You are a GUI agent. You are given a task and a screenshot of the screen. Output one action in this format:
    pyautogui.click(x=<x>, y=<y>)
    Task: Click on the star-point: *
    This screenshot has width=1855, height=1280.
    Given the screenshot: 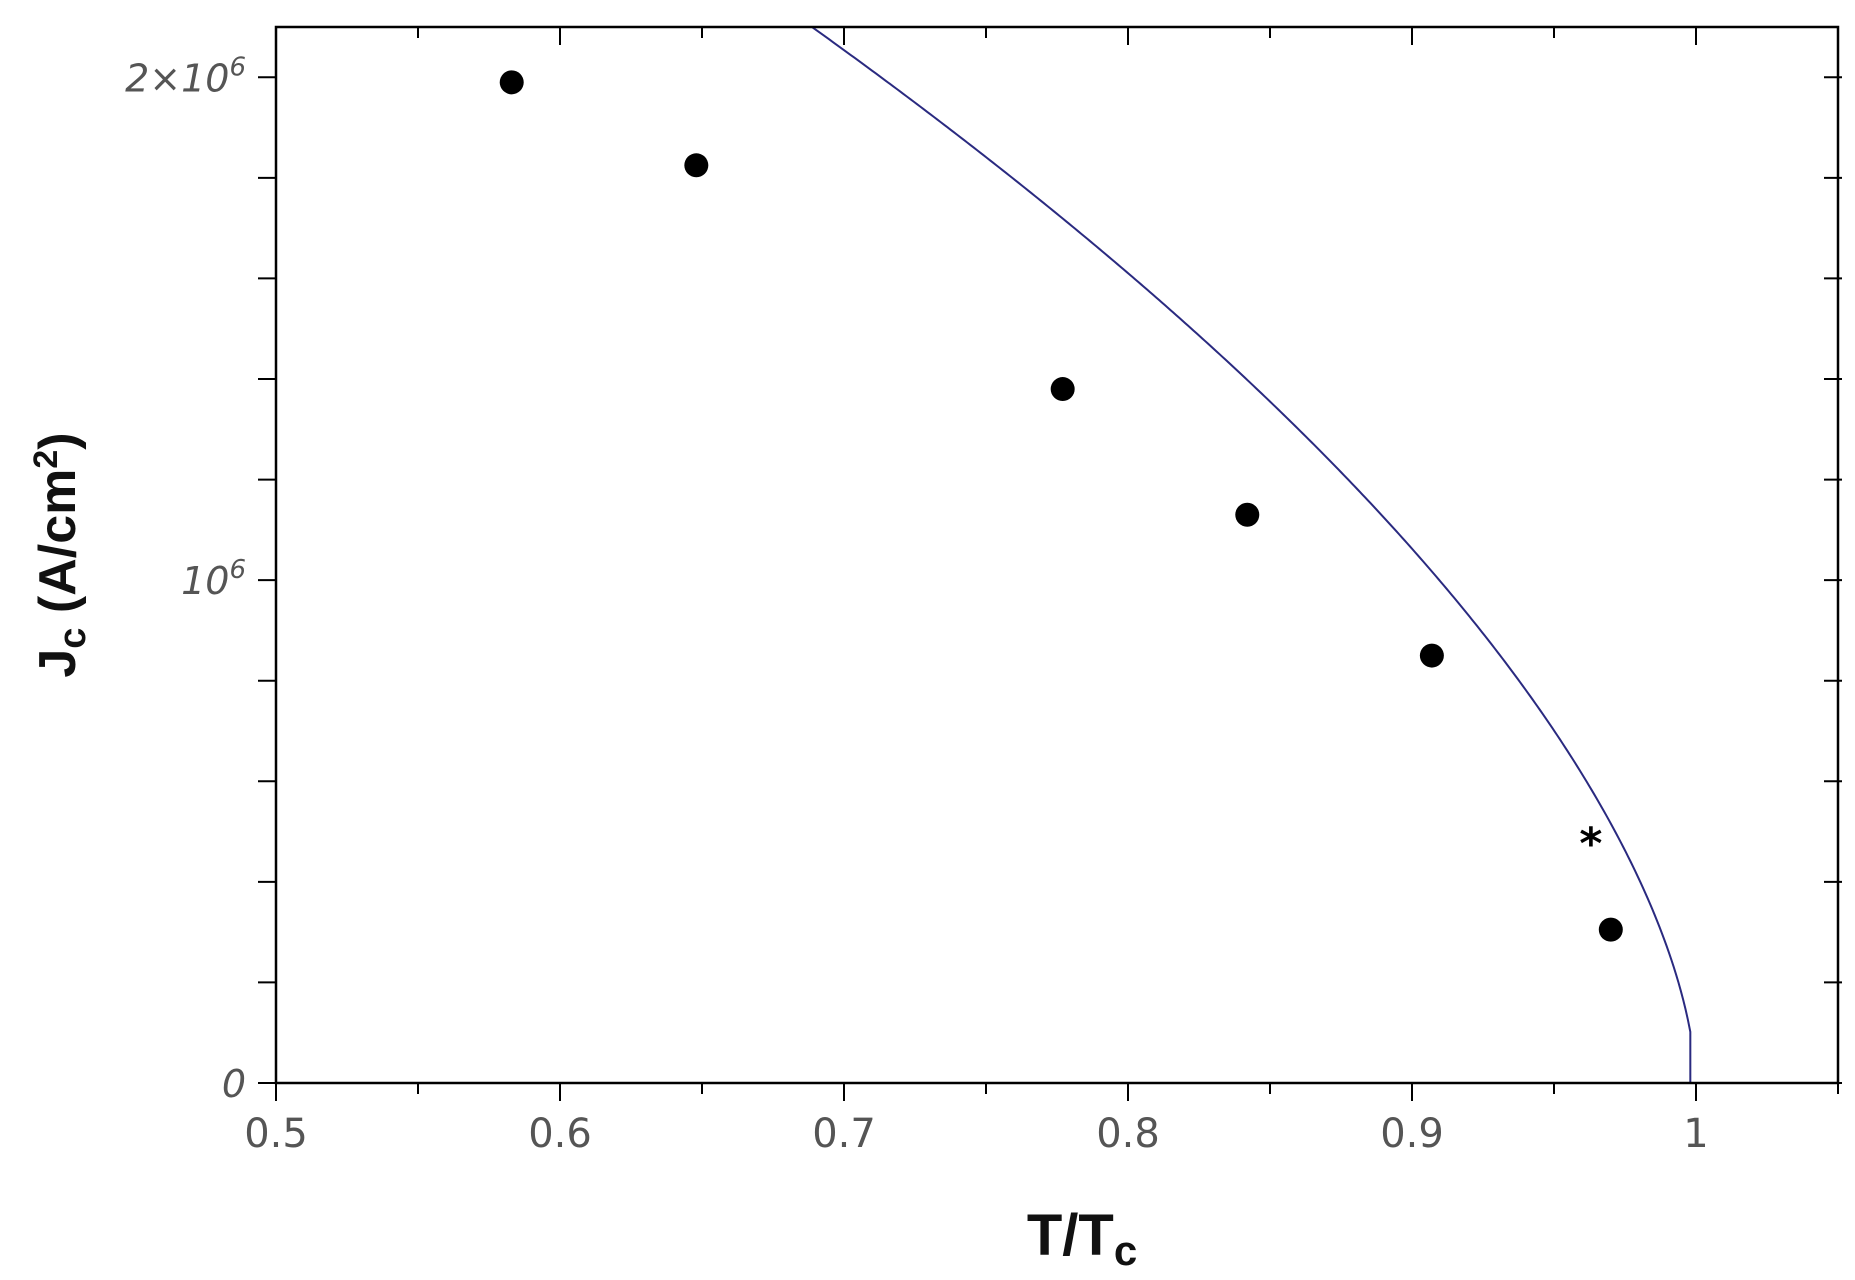 What is the action you would take?
    pyautogui.click(x=1590, y=844)
    